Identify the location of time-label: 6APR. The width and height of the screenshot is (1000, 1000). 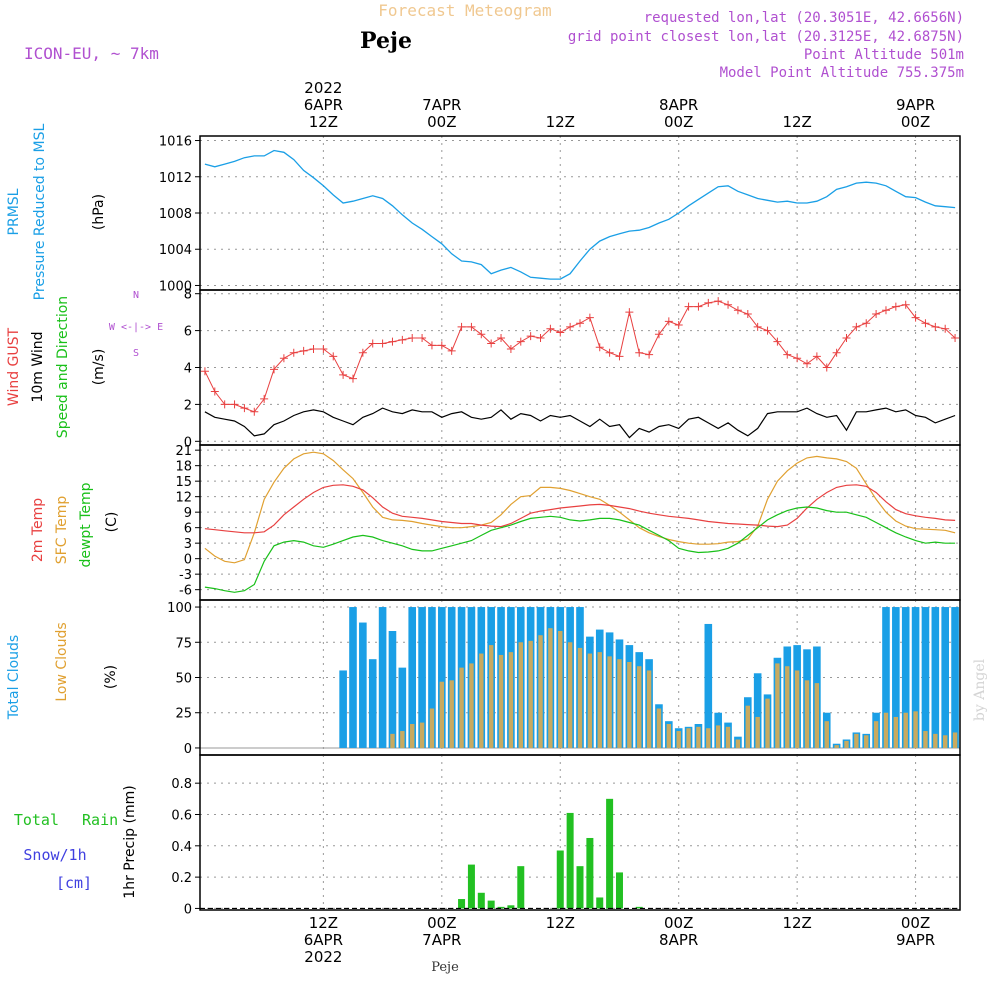
(323, 105).